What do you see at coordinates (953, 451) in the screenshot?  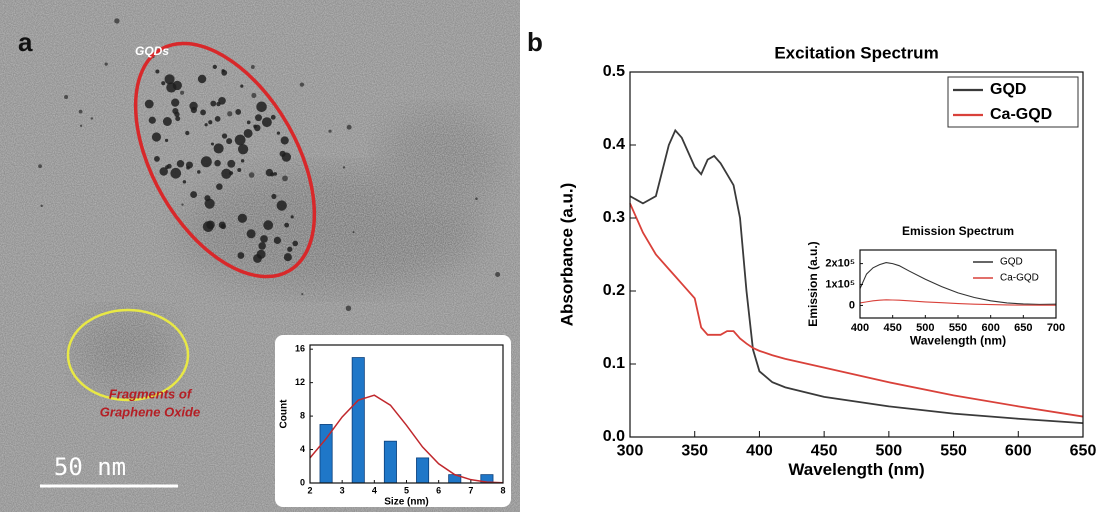 I see `x-tick-label: 550` at bounding box center [953, 451].